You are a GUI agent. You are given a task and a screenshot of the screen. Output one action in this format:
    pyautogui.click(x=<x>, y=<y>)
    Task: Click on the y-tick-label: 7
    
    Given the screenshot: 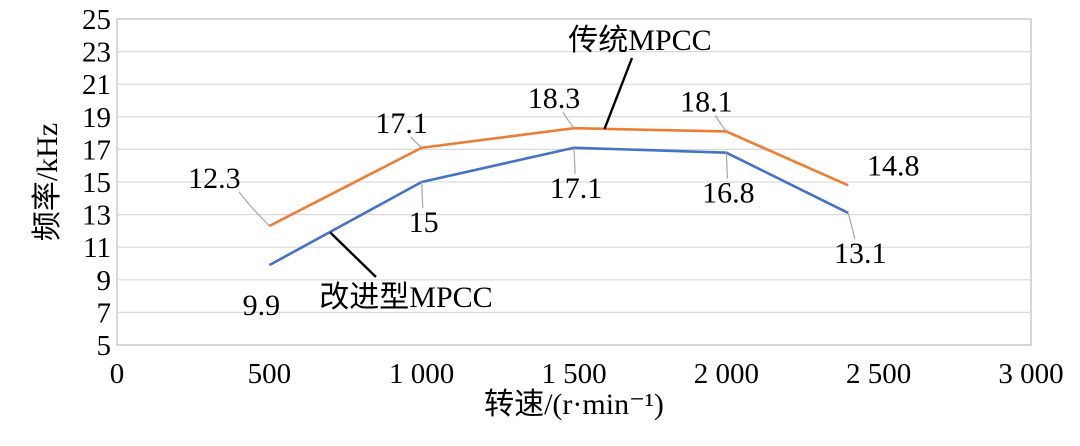 What is the action you would take?
    pyautogui.click(x=104, y=313)
    